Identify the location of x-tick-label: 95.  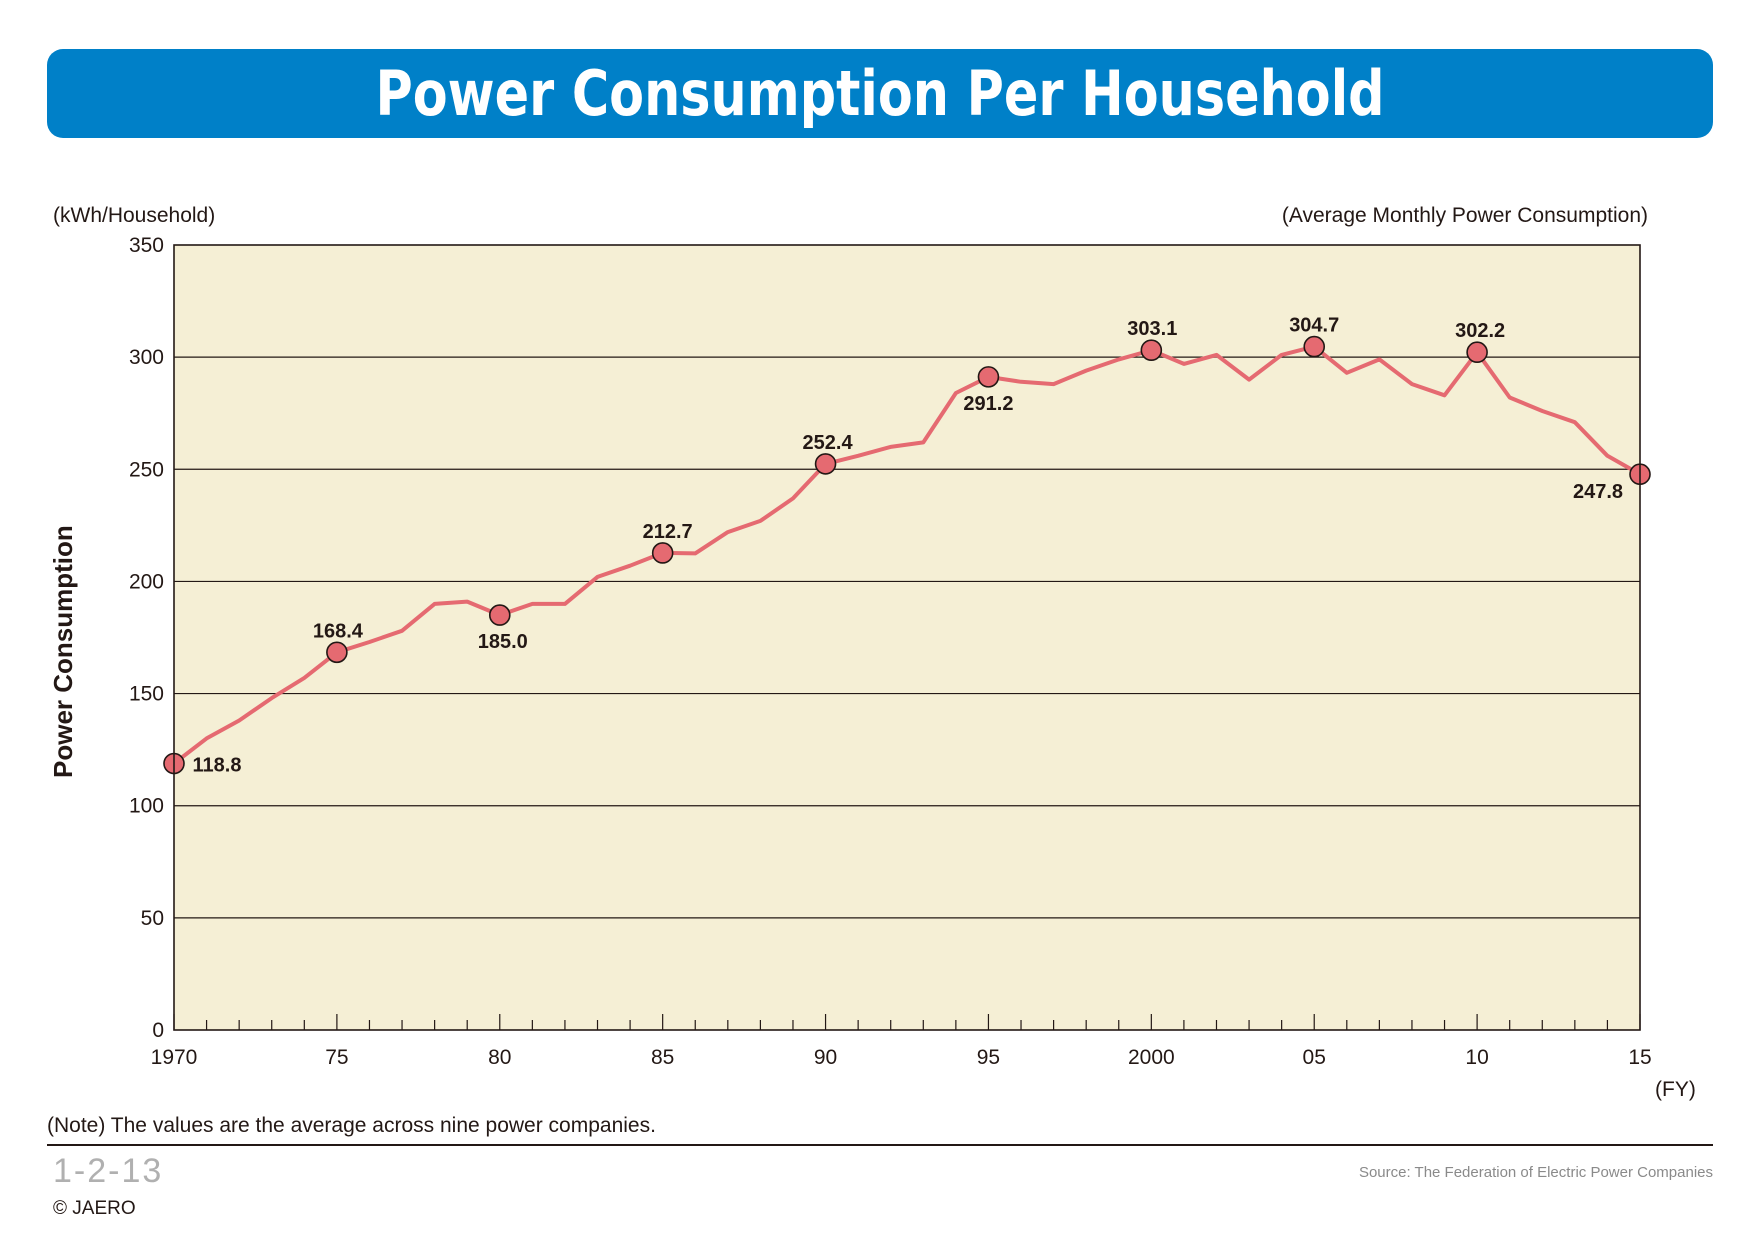
(988, 1057).